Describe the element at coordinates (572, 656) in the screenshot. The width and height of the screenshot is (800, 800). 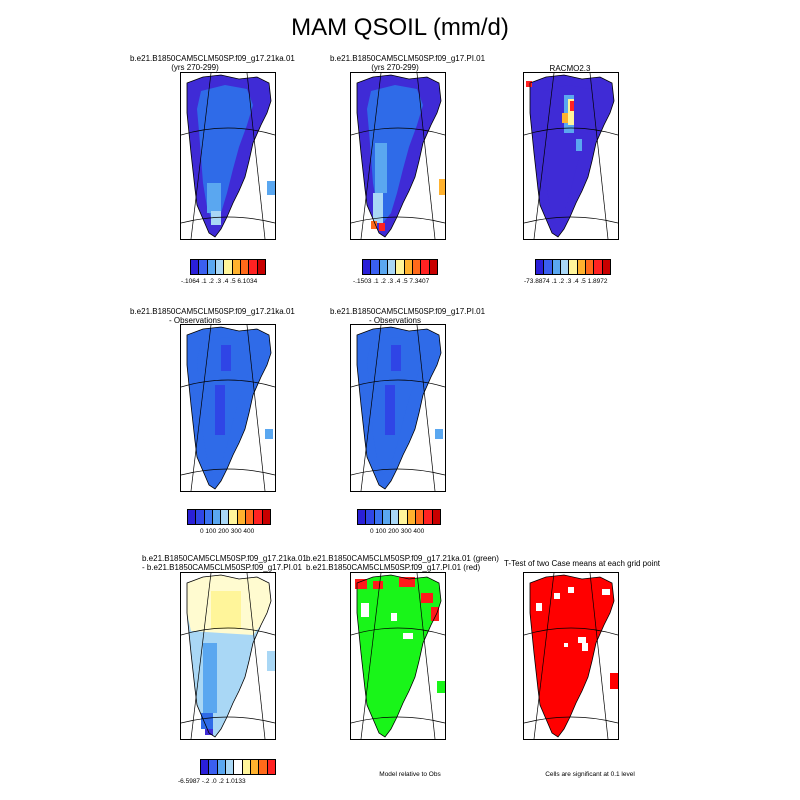
I see `ice-sheet-region` at that location.